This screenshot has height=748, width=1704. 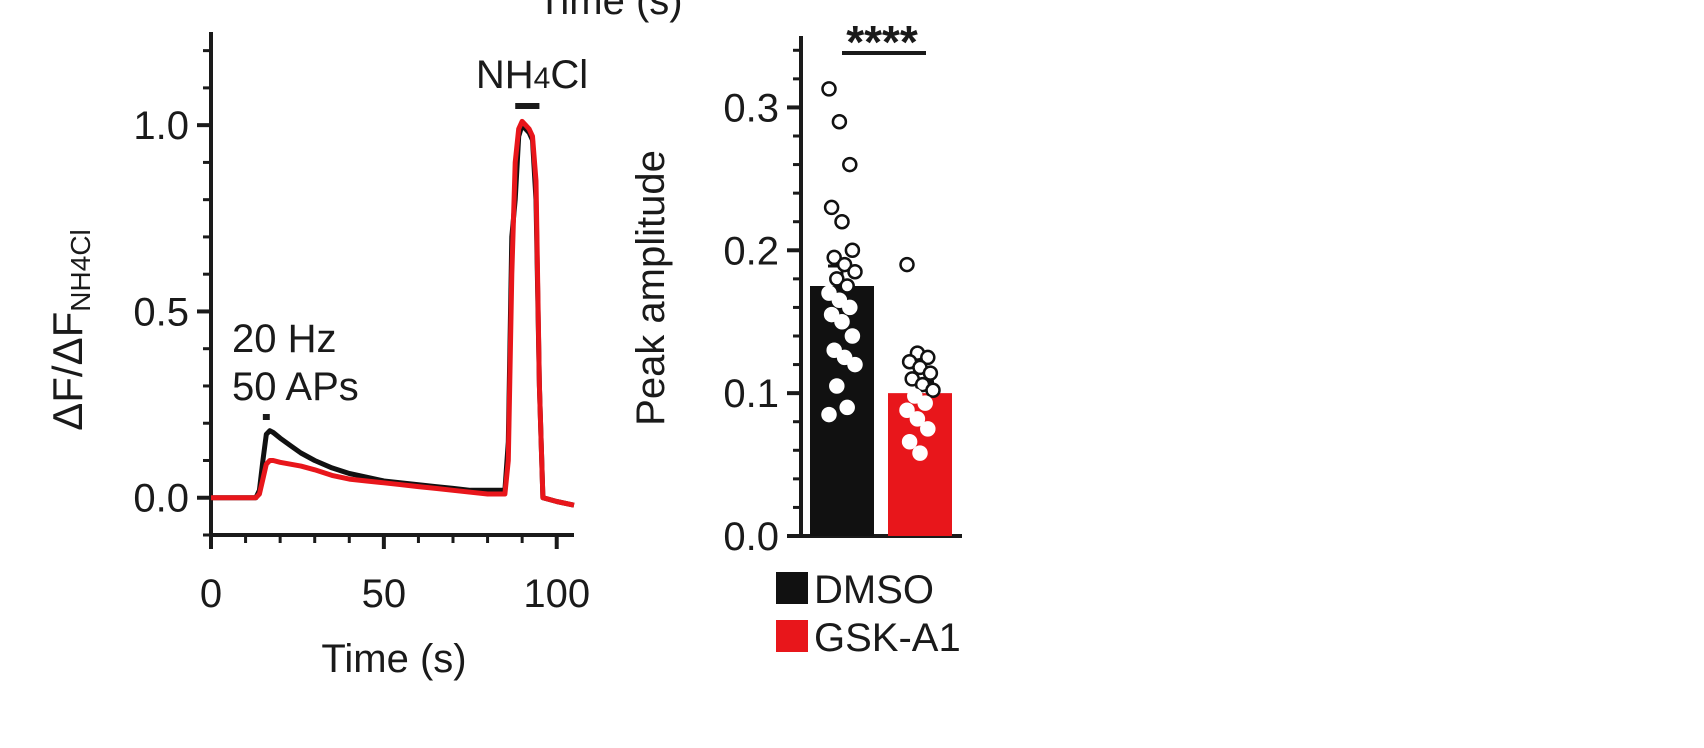 I want to click on y-label-subscript: NH4Cl, so click(x=80, y=270).